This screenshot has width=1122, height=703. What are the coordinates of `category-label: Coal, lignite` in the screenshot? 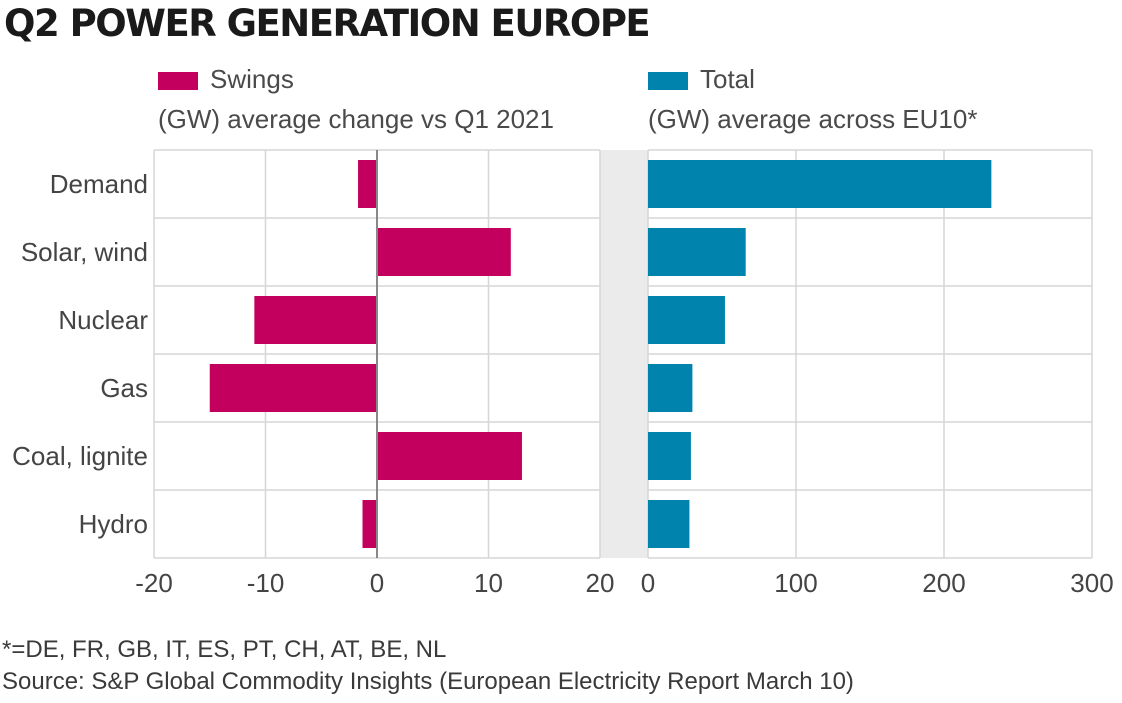 It's located at (80, 456).